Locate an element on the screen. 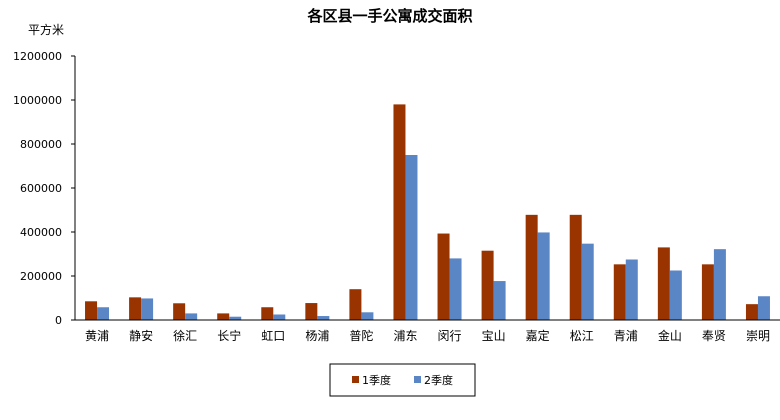 This screenshot has height=420, width=780. x-tick-label: 金山 is located at coordinates (670, 335).